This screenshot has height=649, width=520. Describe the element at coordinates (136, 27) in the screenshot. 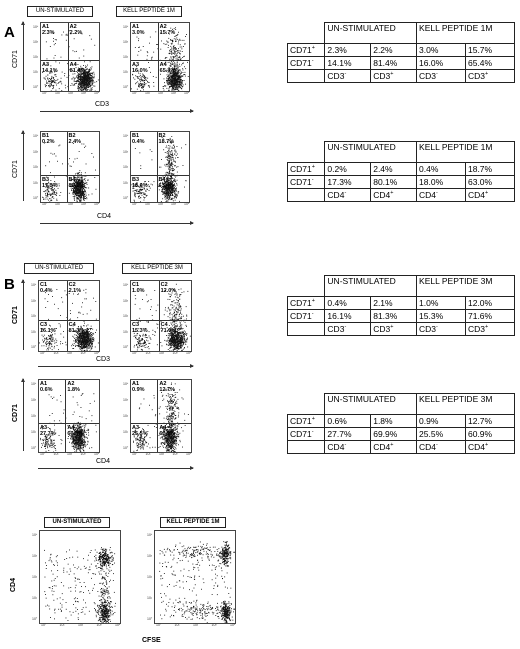

I see `quadrant-id: A1` at that location.